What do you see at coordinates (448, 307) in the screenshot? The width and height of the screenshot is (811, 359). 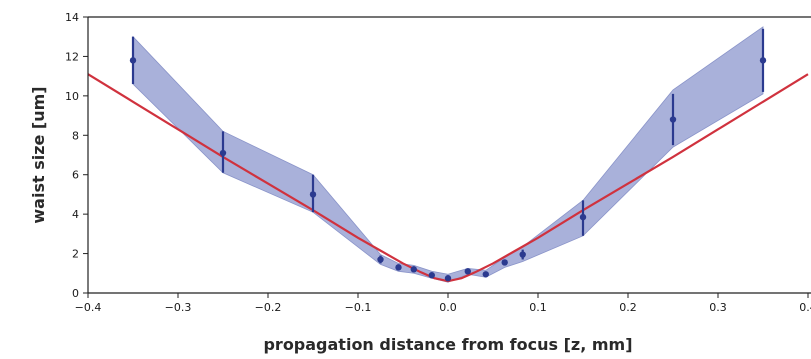 I see `x-tick-label: 0.0` at bounding box center [448, 307].